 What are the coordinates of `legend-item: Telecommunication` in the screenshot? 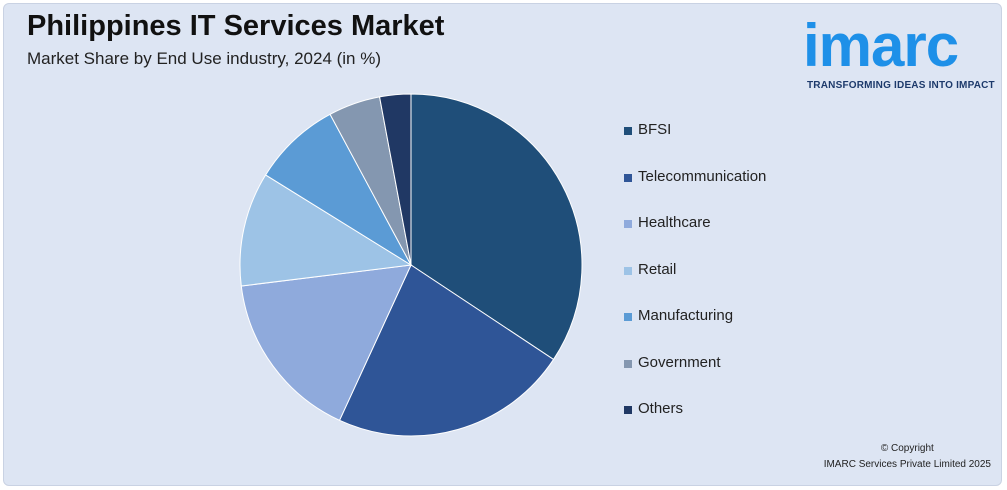 It's located at (695, 191).